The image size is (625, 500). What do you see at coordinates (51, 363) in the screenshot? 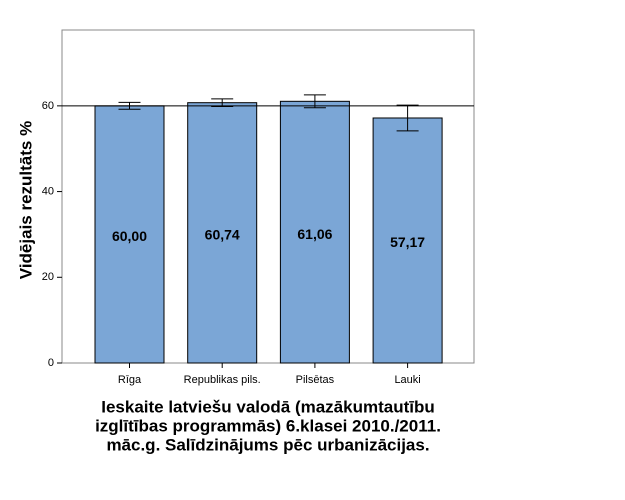
I see `y-tick-label: 0` at bounding box center [51, 363].